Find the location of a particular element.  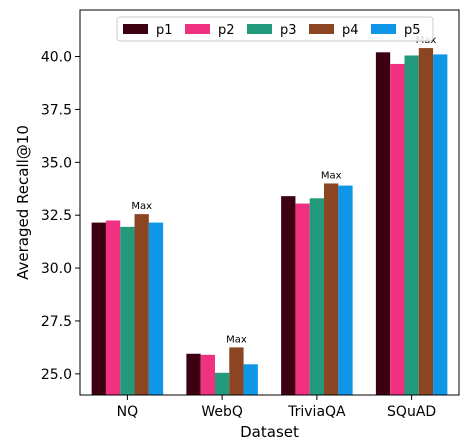

y-tick-label: 35.0 is located at coordinates (56, 163).